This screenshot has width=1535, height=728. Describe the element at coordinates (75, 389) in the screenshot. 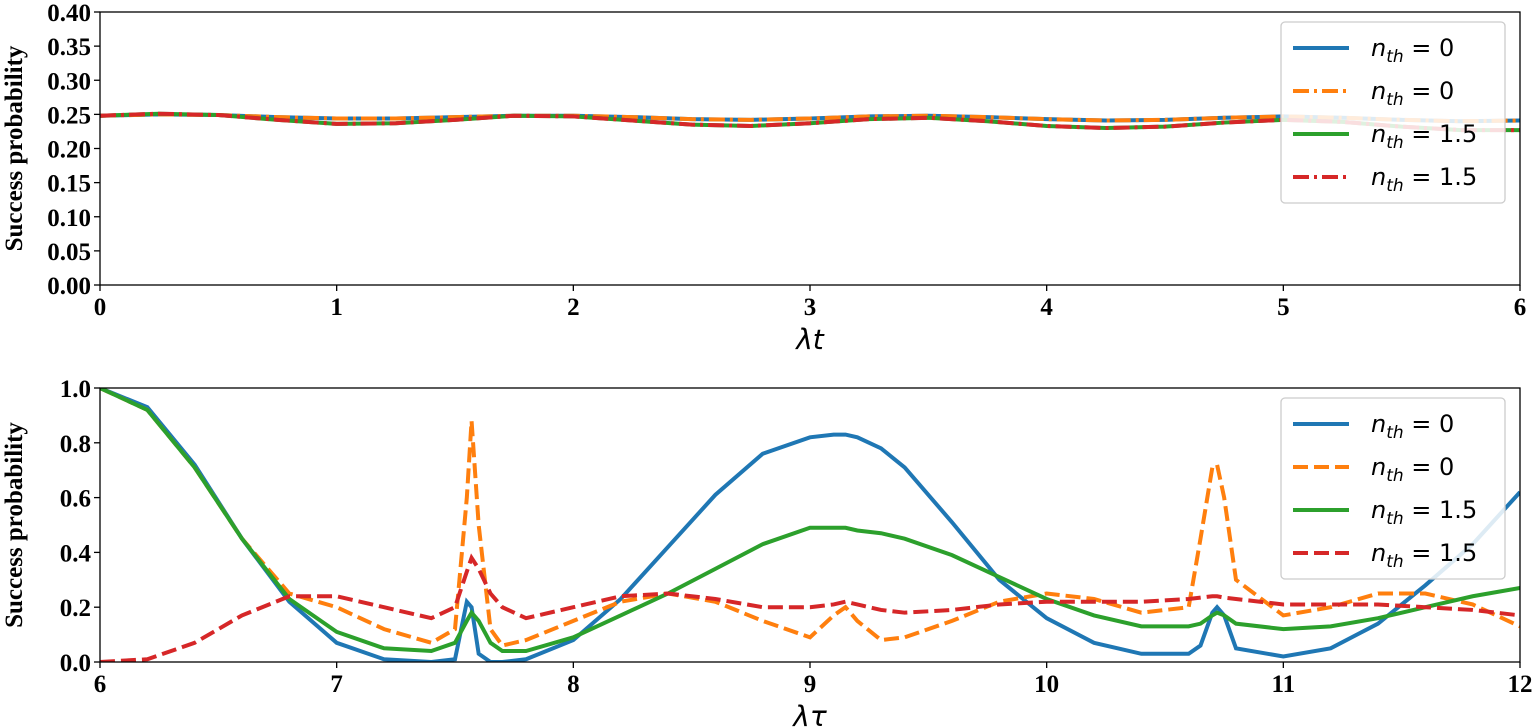

I see `y-tick-label: 1.0` at that location.